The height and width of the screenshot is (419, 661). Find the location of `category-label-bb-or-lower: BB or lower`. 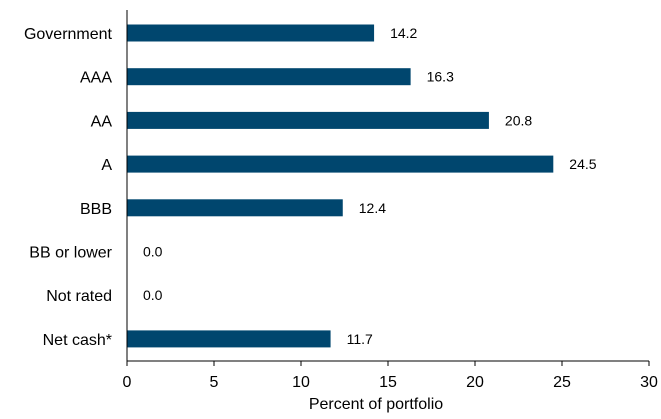

category-label-bb-or-lower: BB or lower is located at coordinates (70, 253).